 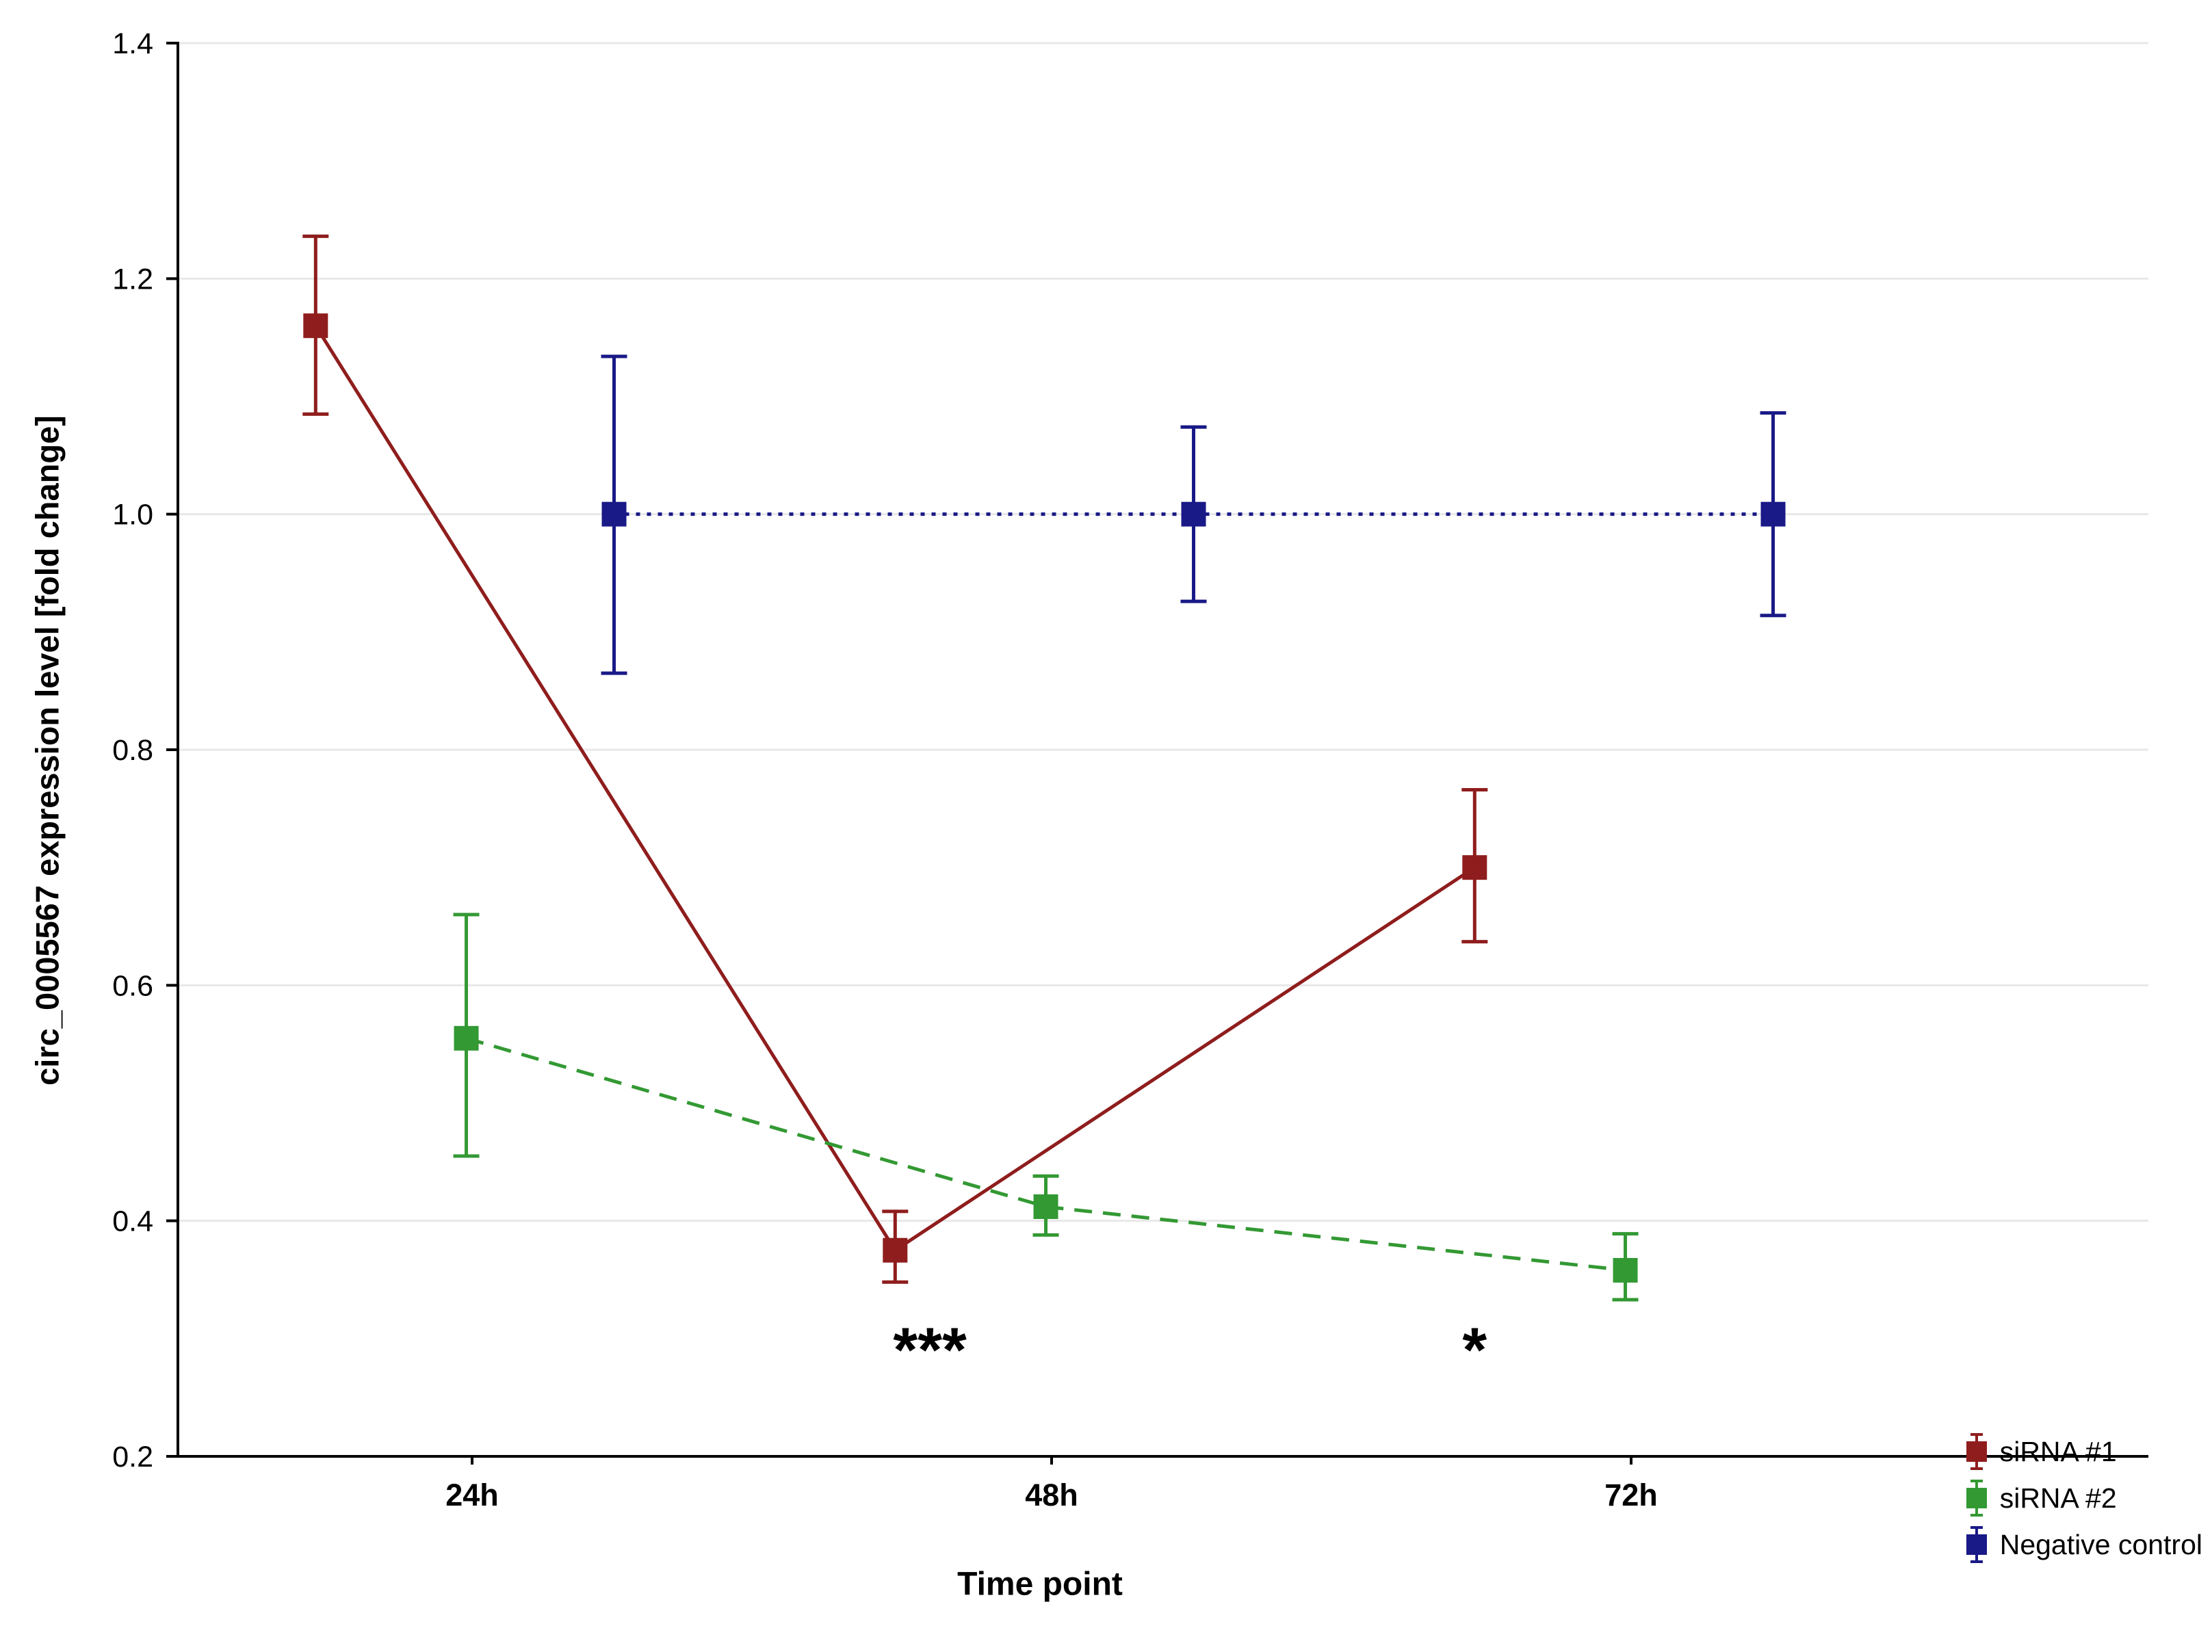 I want to click on y-tick-label: 1.4, so click(x=132, y=43).